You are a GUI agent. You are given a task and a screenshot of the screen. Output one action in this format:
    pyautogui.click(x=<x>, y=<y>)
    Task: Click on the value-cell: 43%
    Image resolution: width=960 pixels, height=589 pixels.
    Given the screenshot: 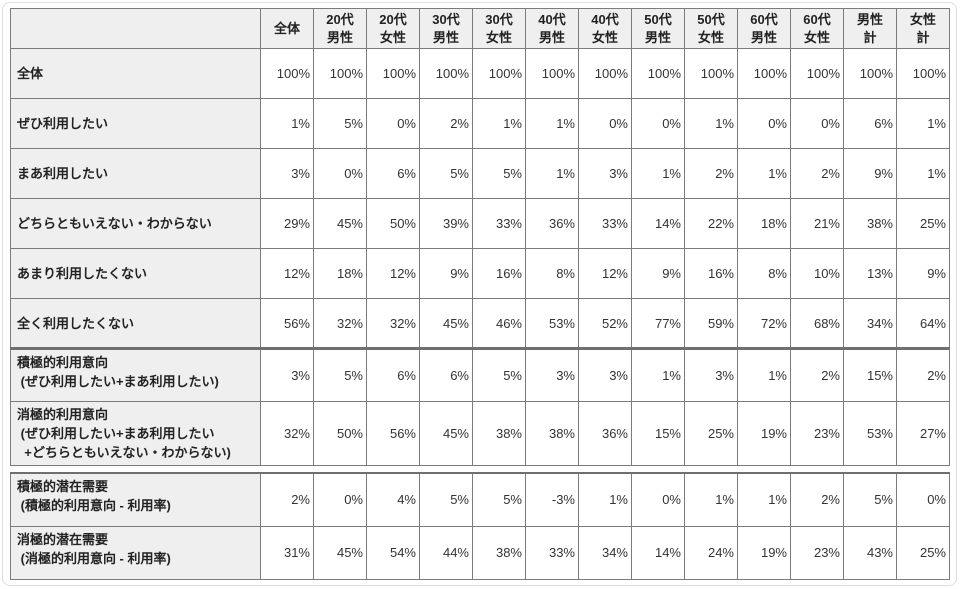 What is the action you would take?
    pyautogui.click(x=870, y=552)
    